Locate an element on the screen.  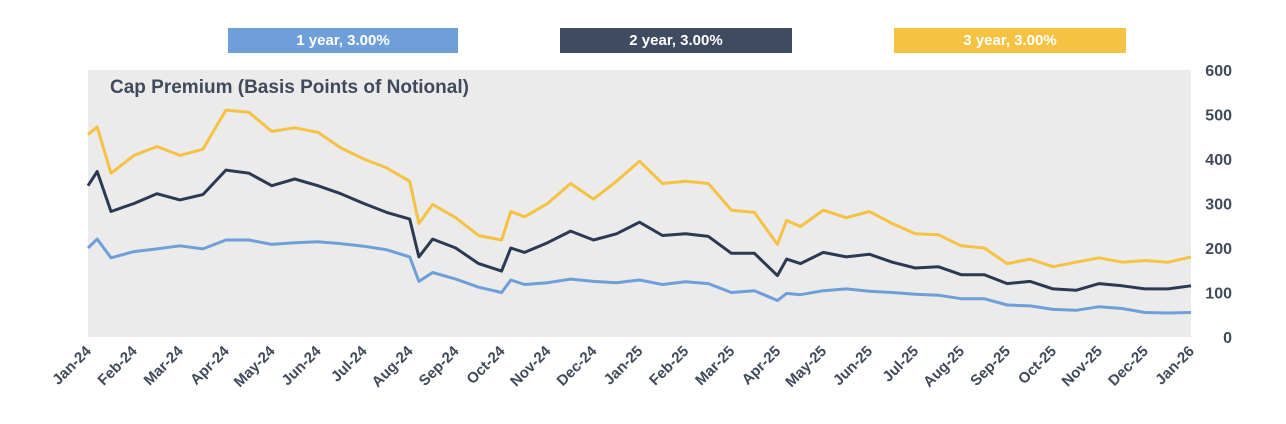
y-tick-label: 300 is located at coordinates (1218, 205).